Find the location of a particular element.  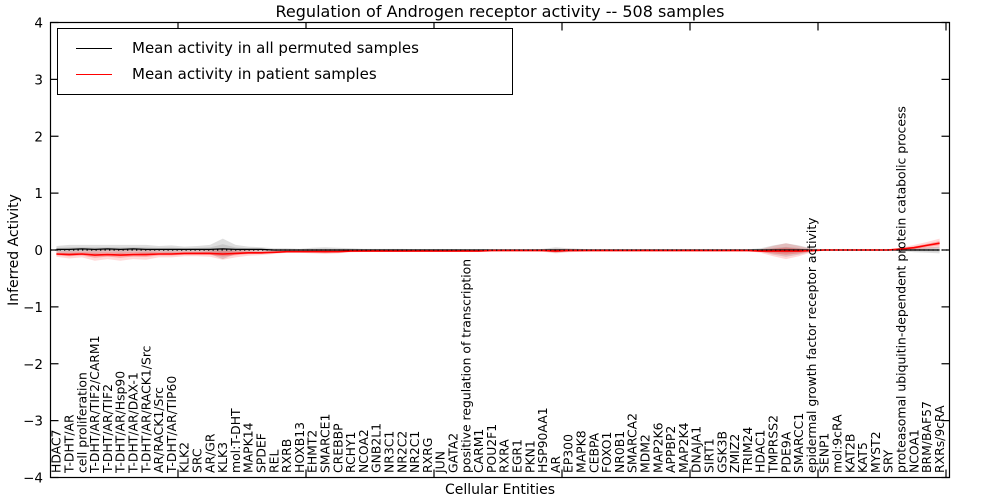

x-tick-label: CARM1 is located at coordinates (478, 451).